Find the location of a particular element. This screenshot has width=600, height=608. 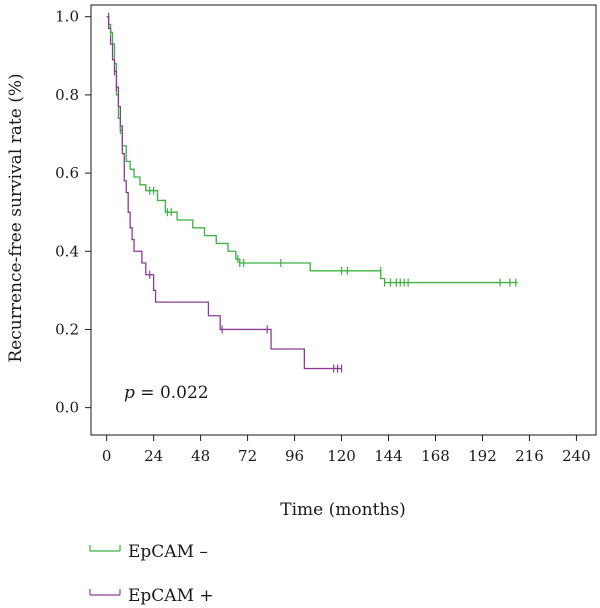

x-tick-label: 168 is located at coordinates (435, 456).